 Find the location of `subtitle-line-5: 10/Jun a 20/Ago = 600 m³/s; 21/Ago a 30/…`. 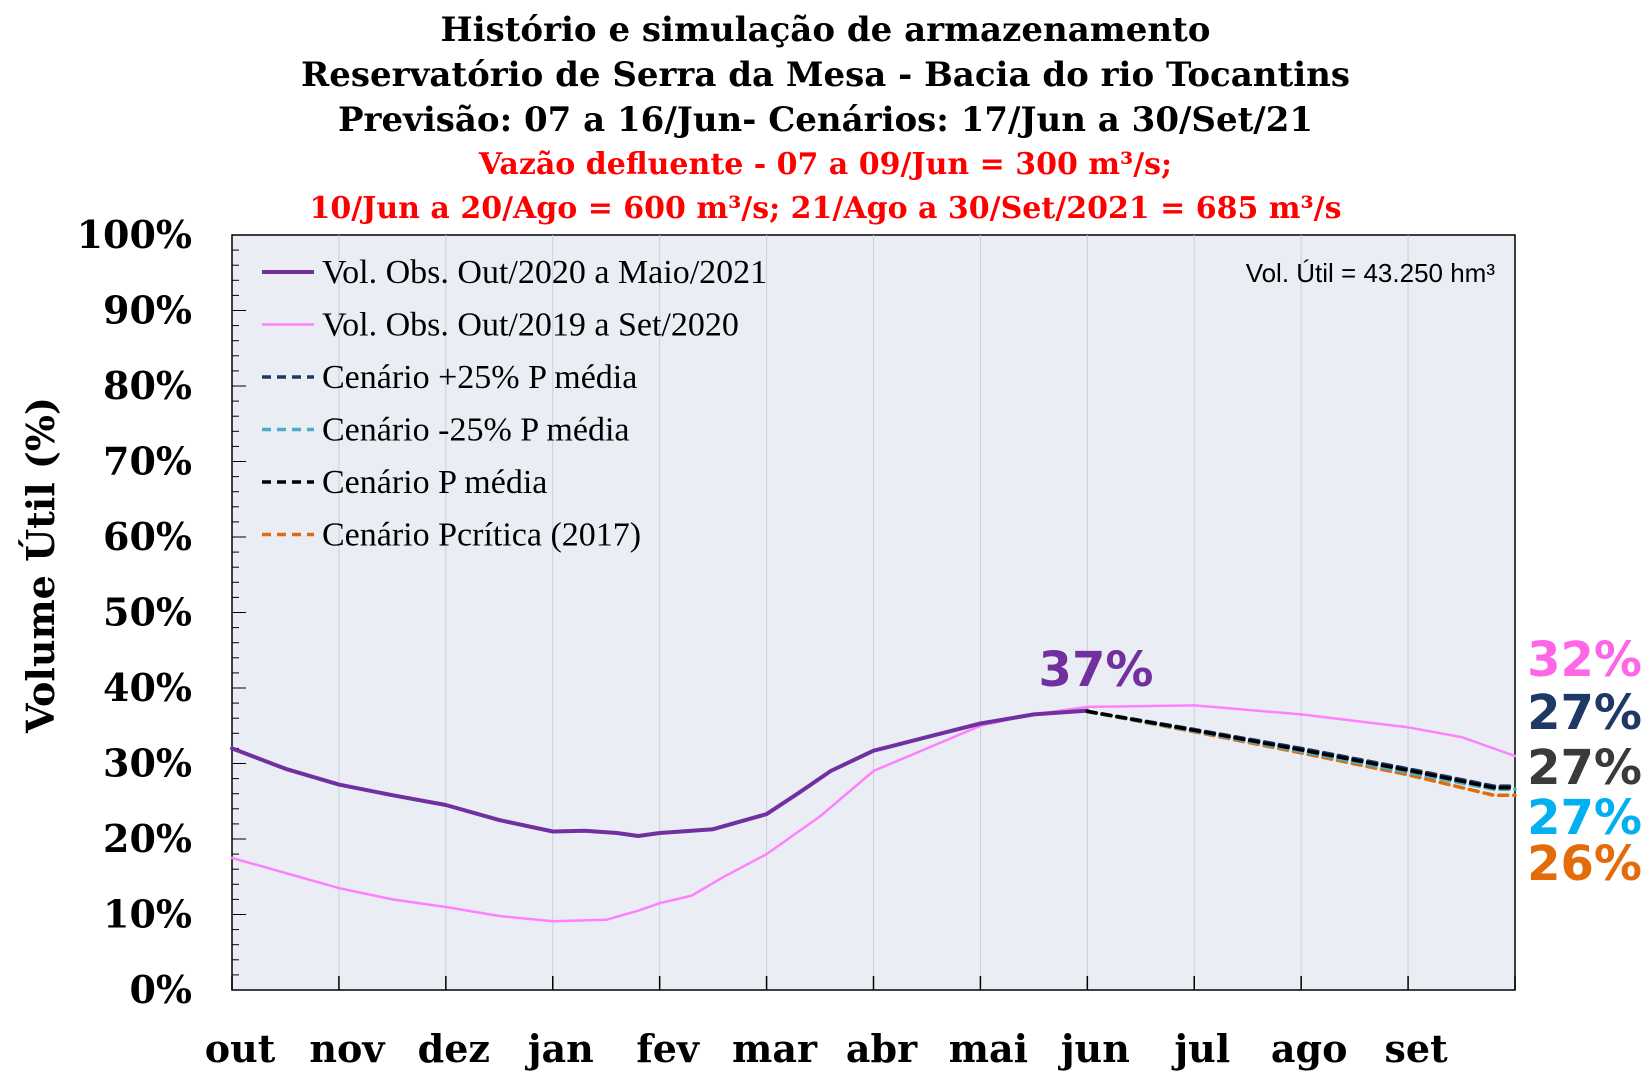

subtitle-line-5: 10/Jun a 20/Ago = 600 m³/s; 21/Ago a 30/… is located at coordinates (825, 208).